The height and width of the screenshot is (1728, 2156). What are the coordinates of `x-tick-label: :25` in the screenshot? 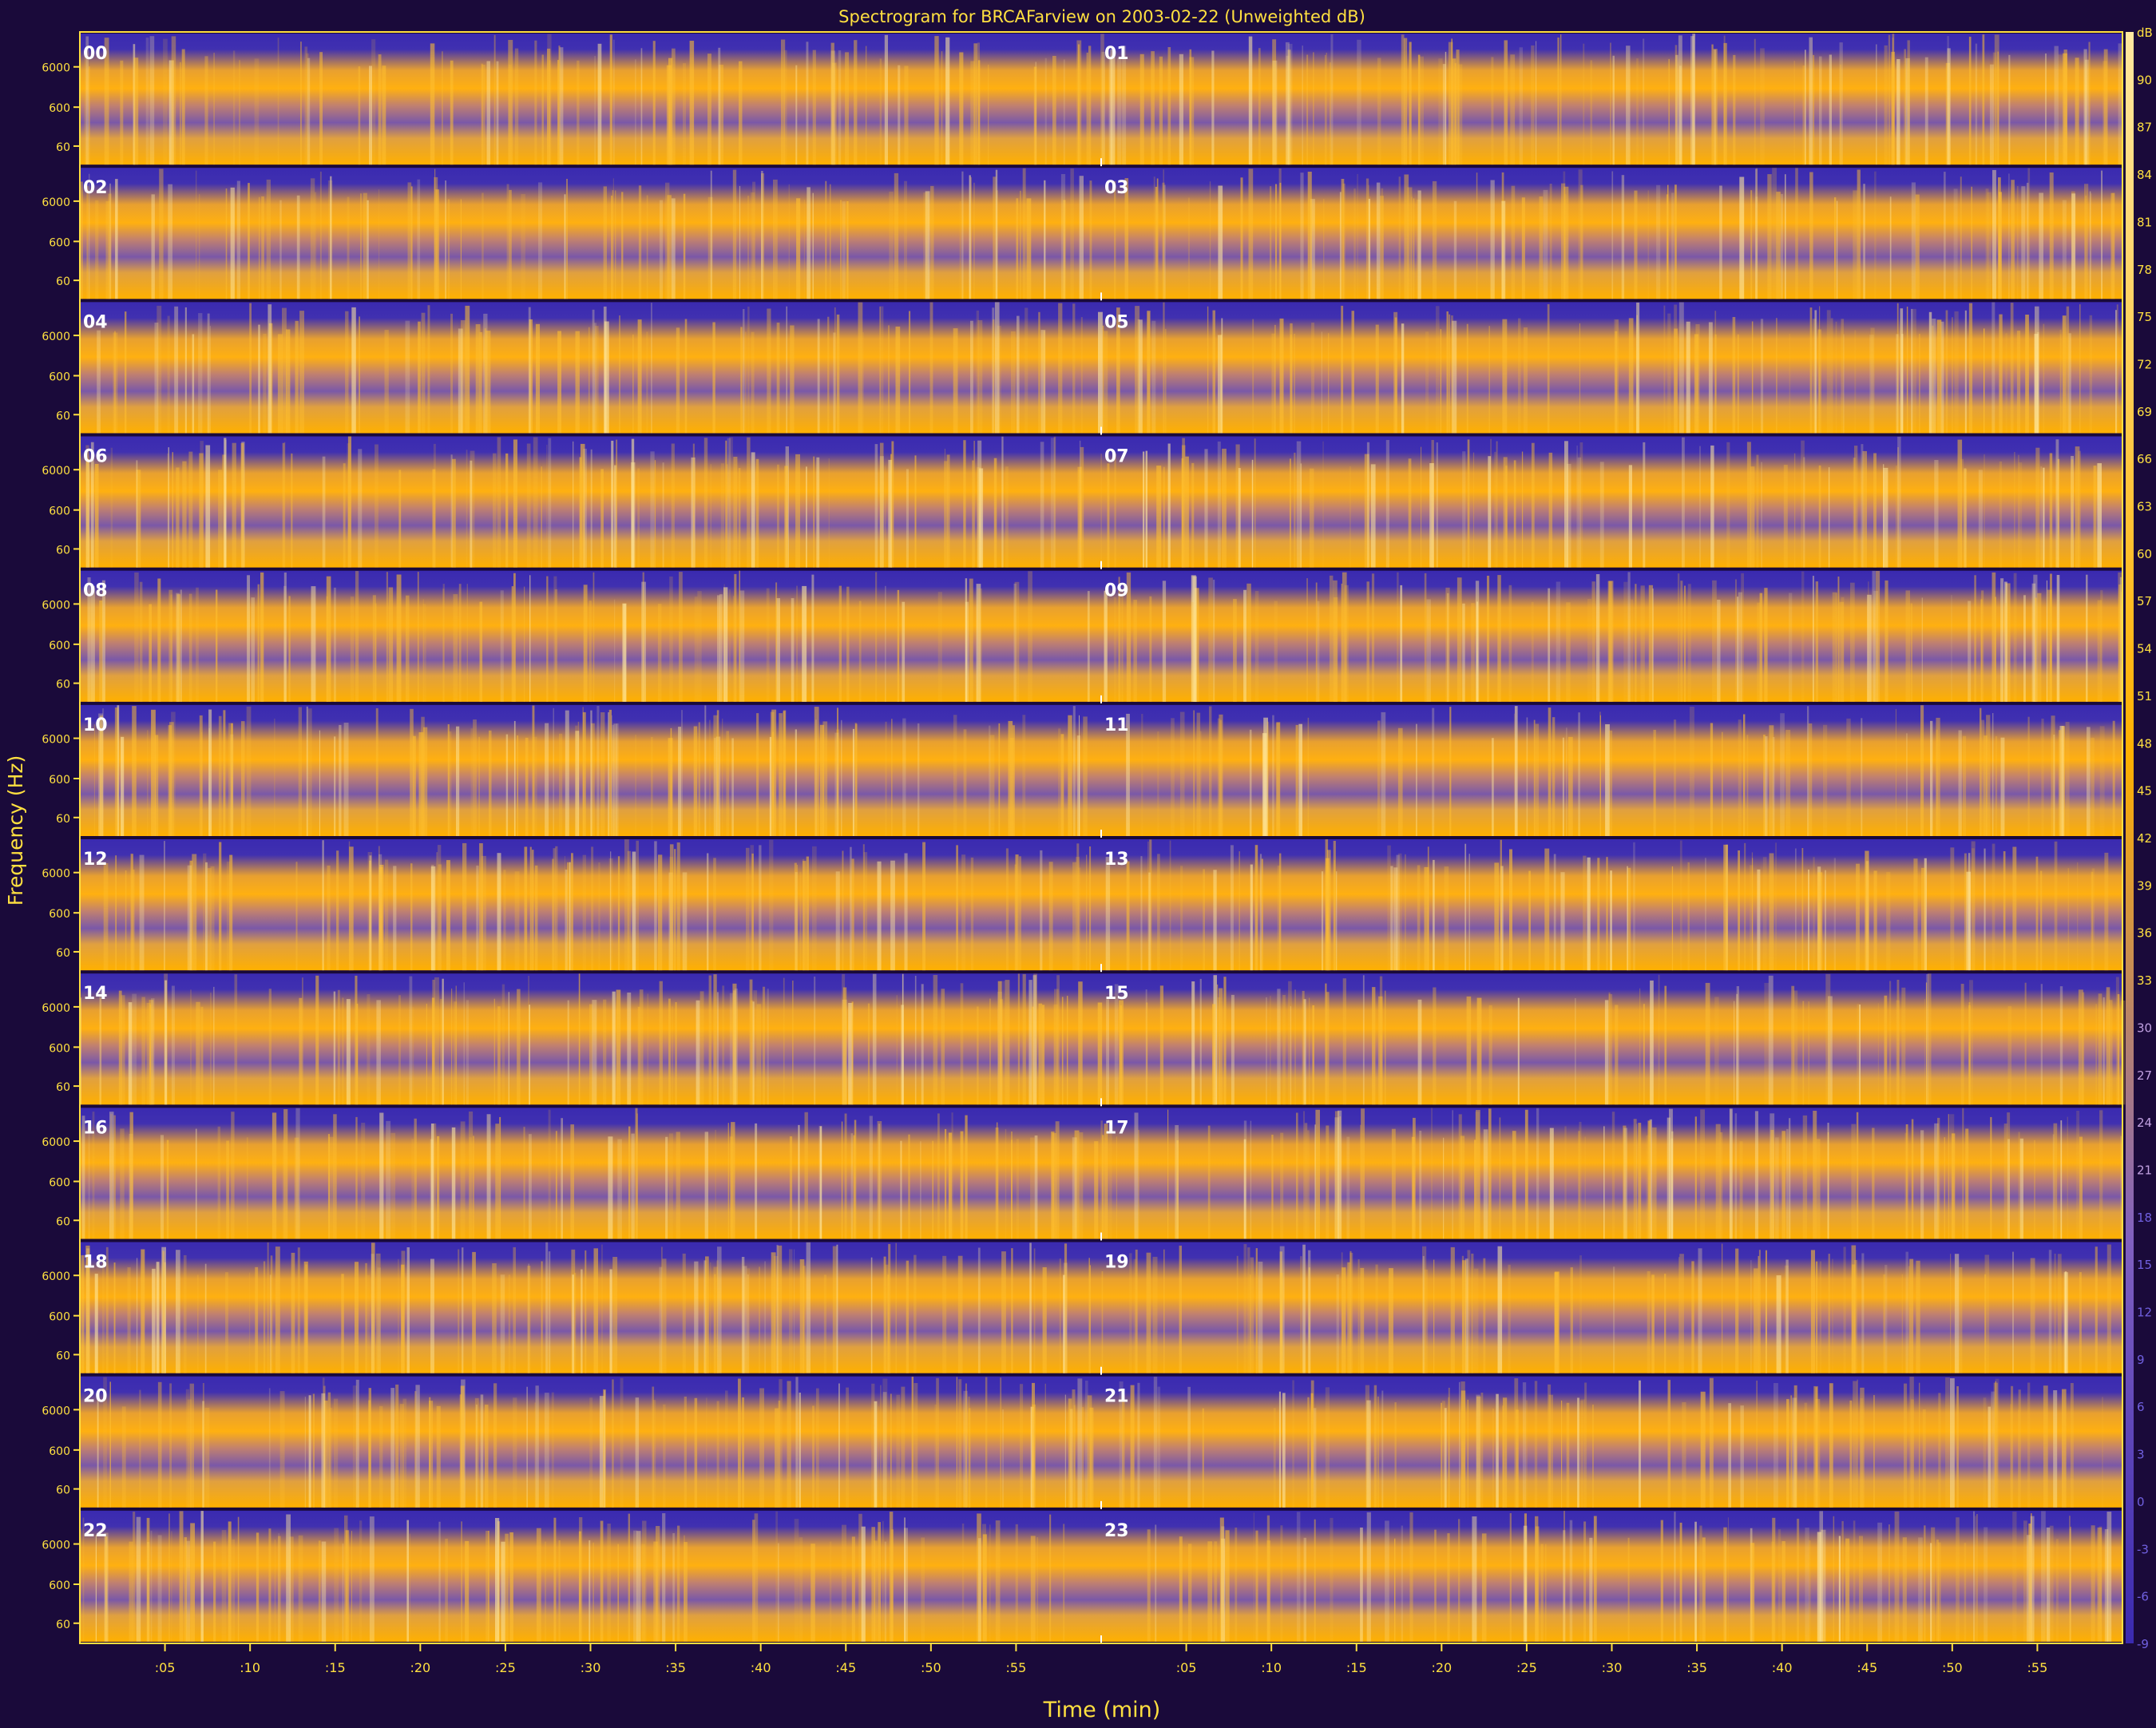 It's located at (1526, 1668).